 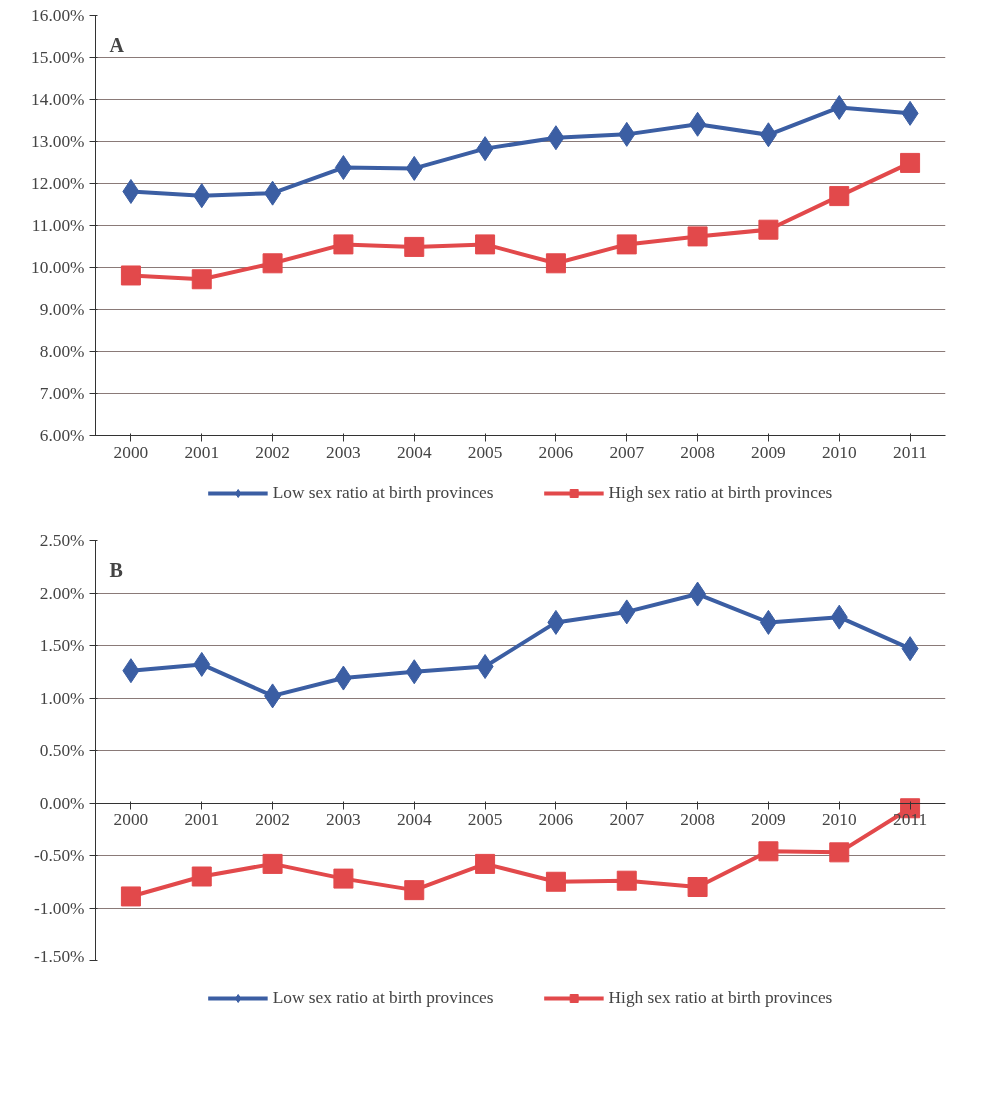 I want to click on y-tick-label: 1.00%, so click(x=62, y=698).